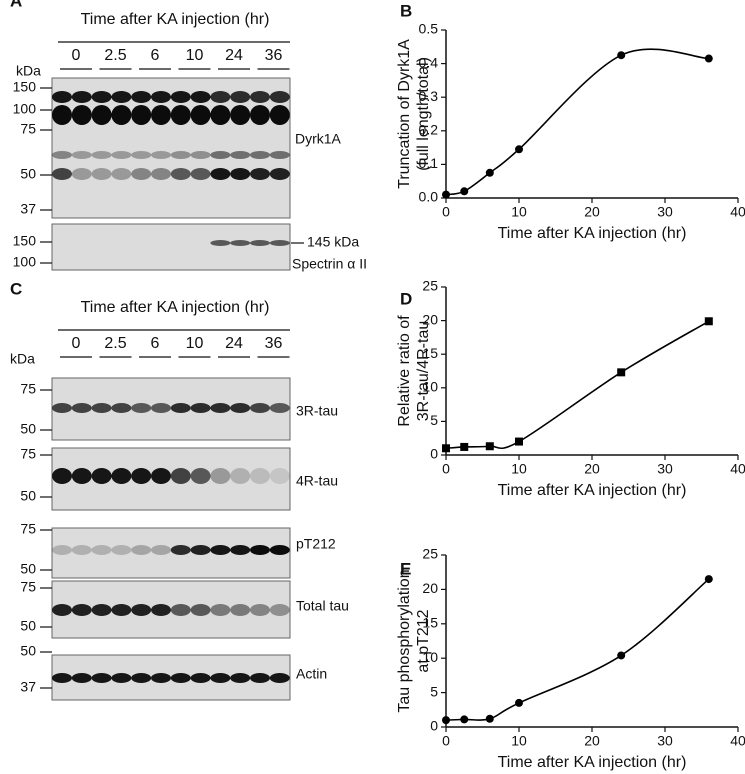 The width and height of the screenshot is (745, 774). What do you see at coordinates (423, 640) in the screenshot?
I see `y-axis-label: at pT212` at bounding box center [423, 640].